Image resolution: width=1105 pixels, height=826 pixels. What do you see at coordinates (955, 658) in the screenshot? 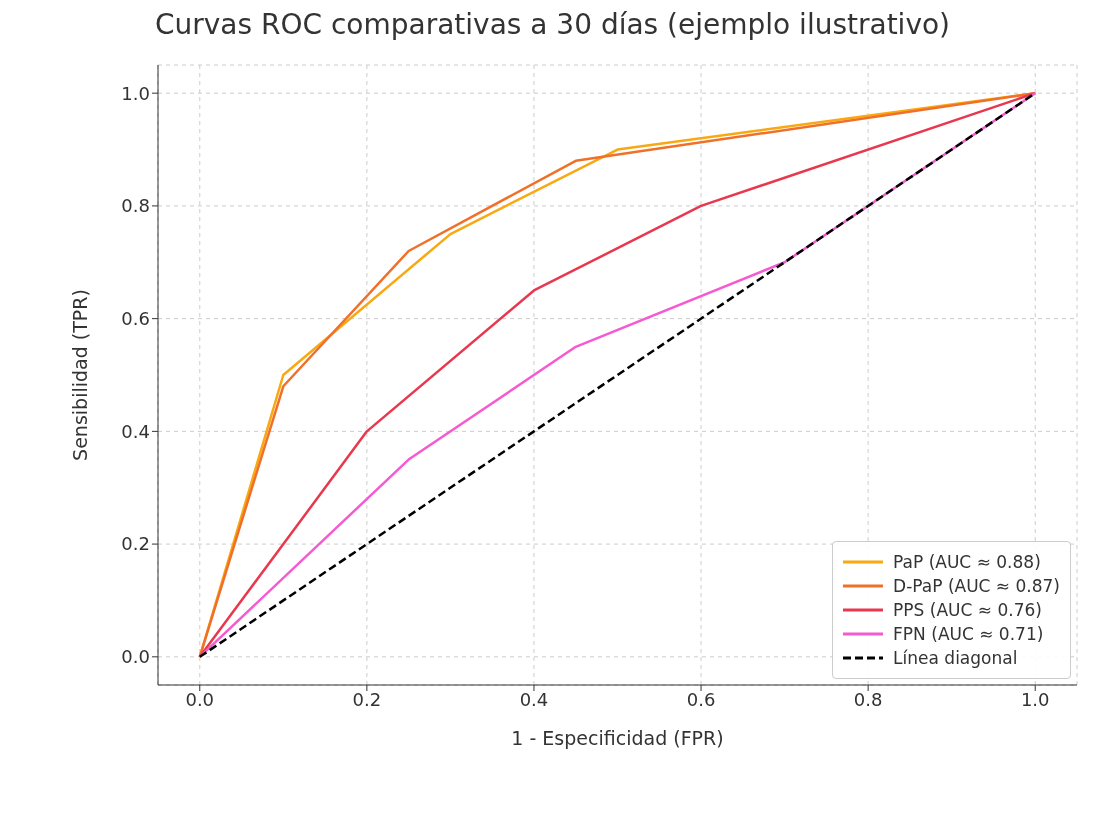
I see `legend-label: Línea diagonal` at bounding box center [955, 658].